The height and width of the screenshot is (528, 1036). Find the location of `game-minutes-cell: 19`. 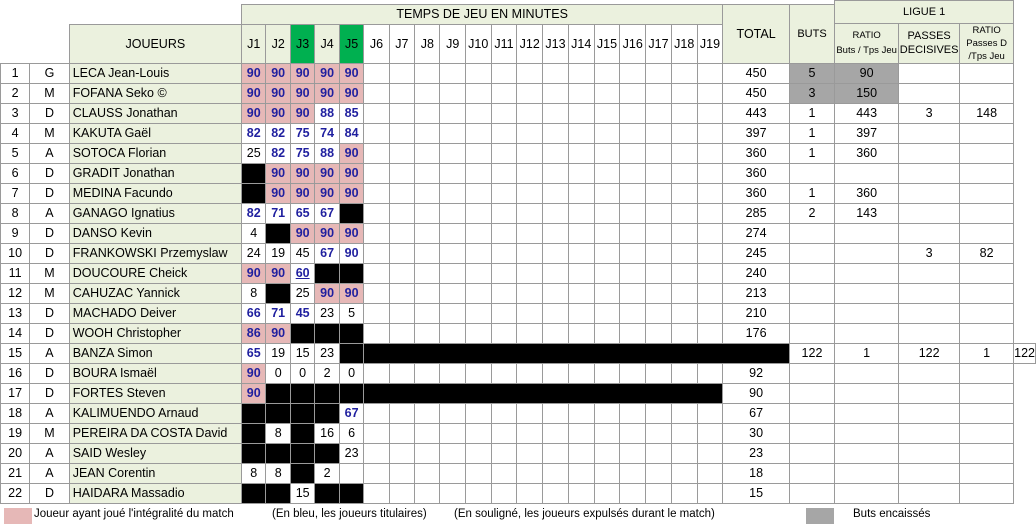

game-minutes-cell: 19 is located at coordinates (278, 353).